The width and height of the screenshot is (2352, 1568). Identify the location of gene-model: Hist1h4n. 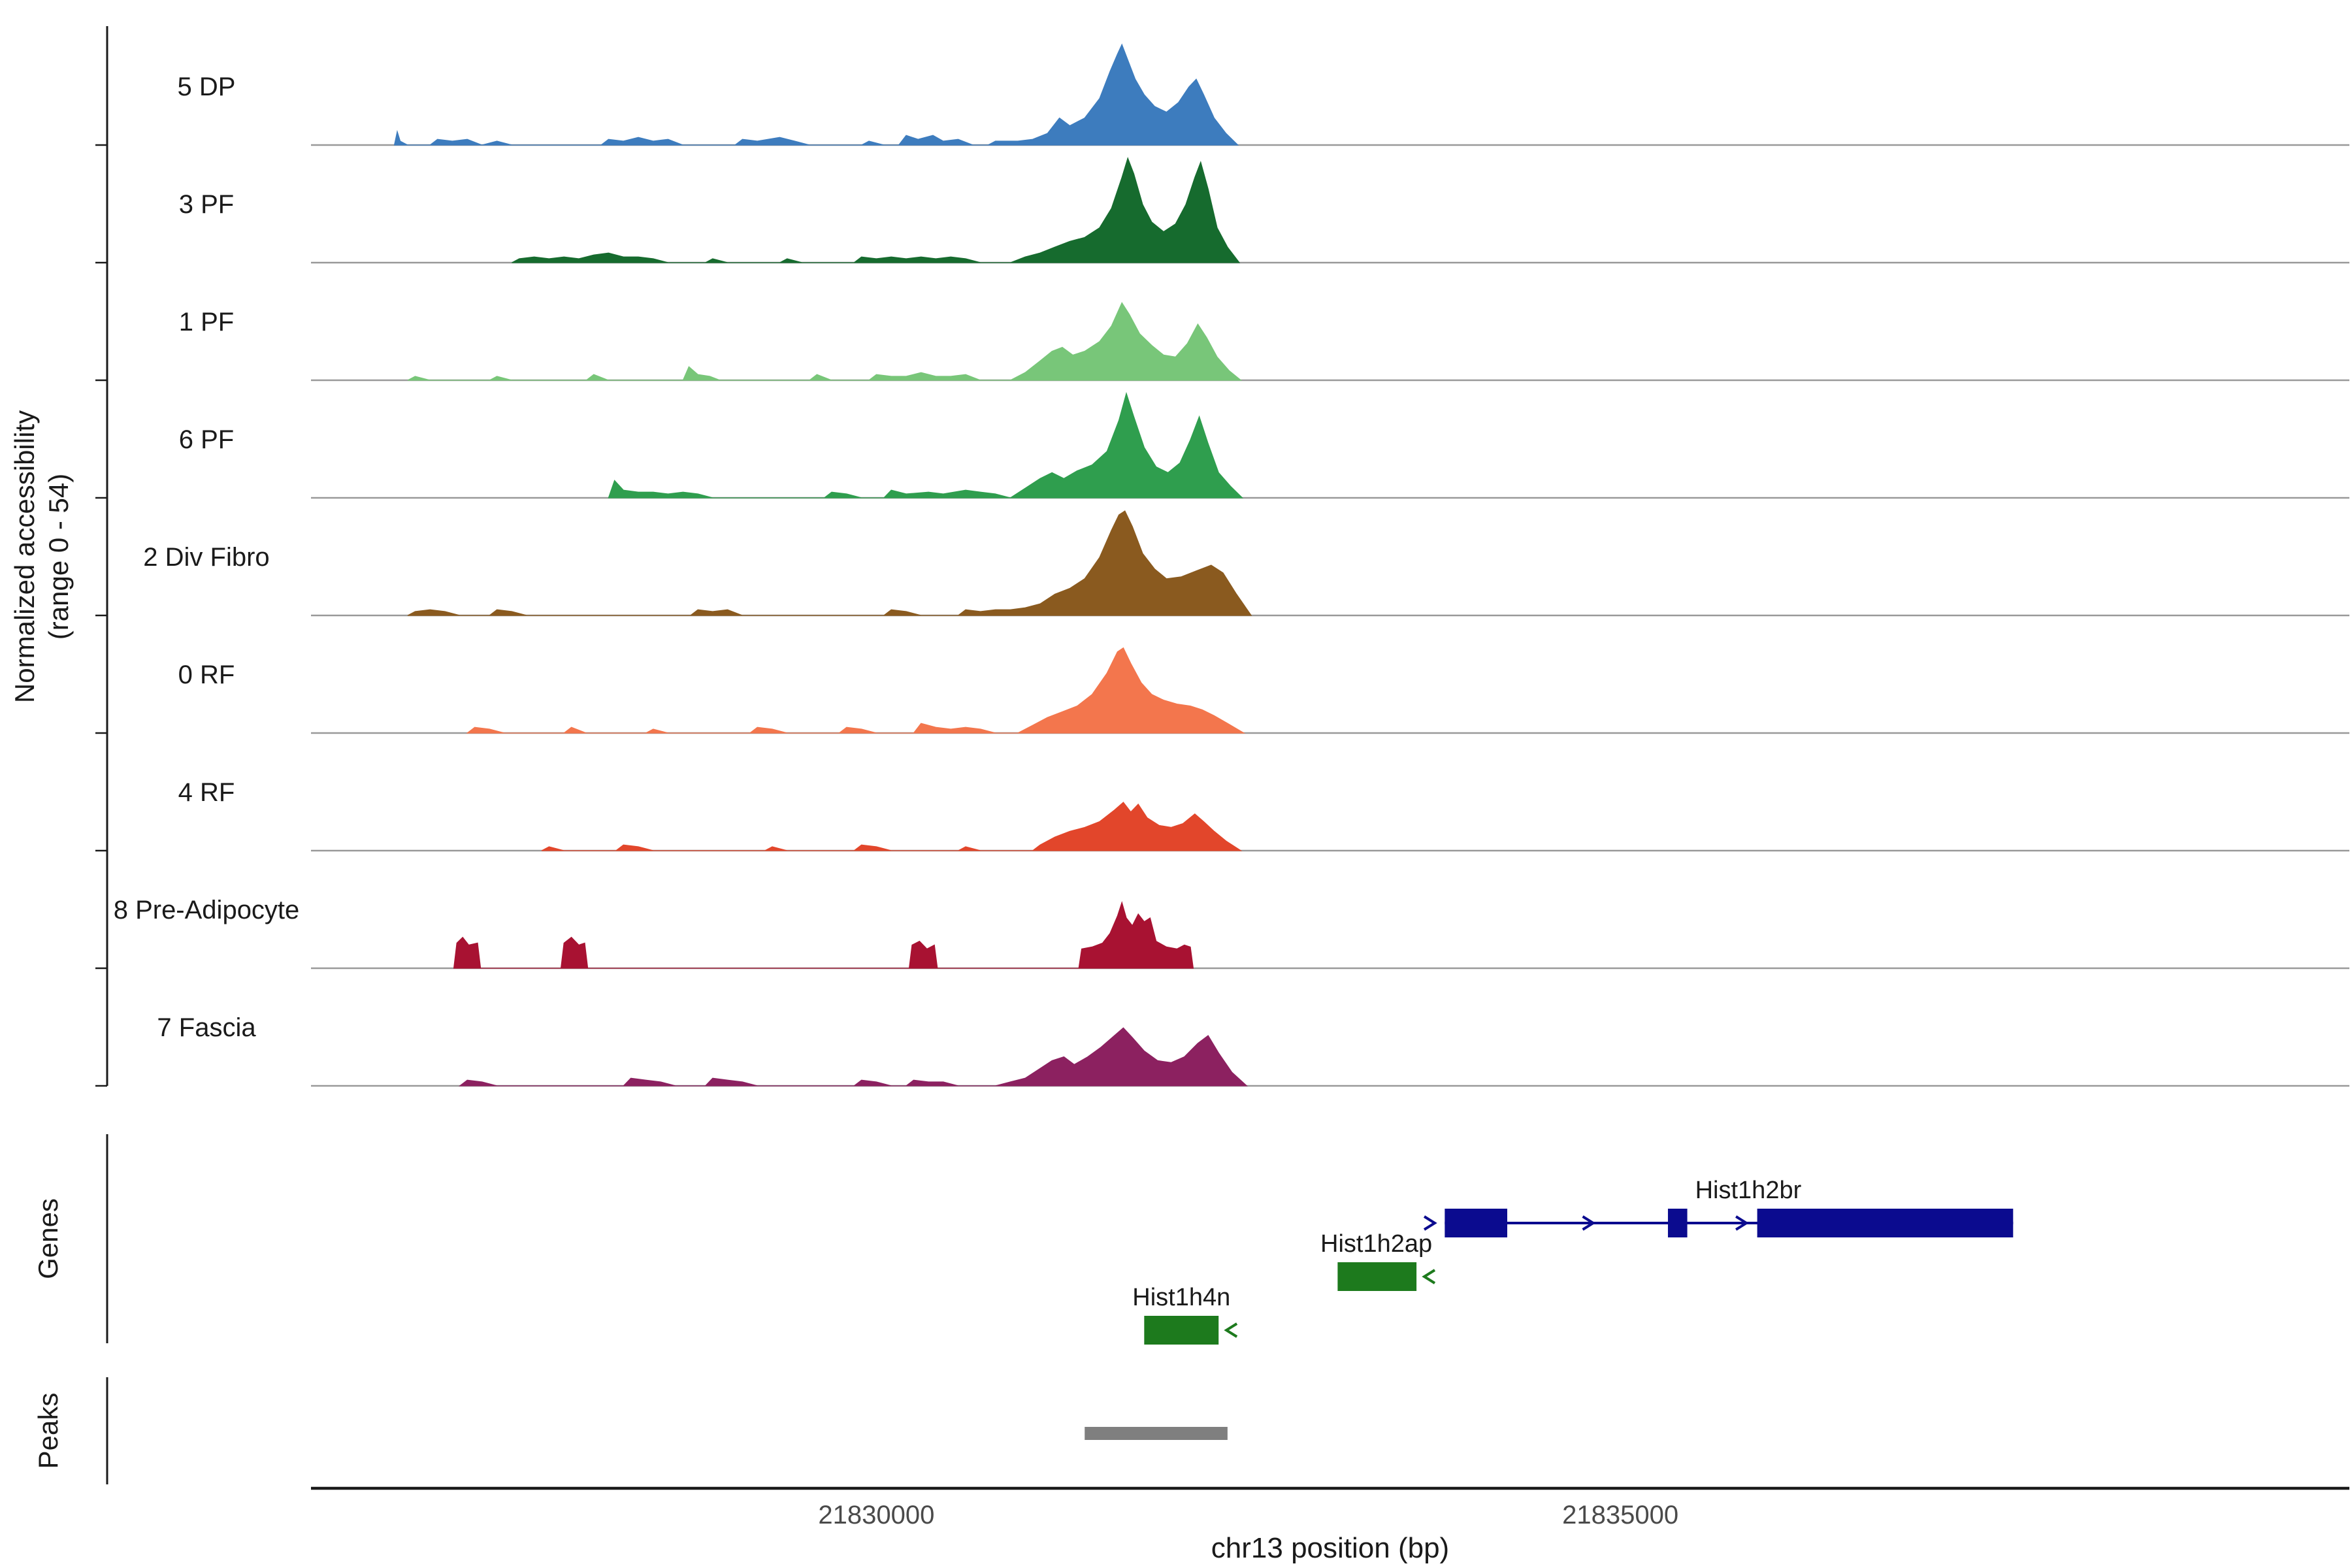
(1185, 1314).